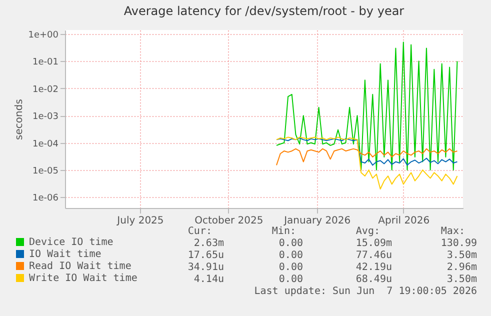  Describe the element at coordinates (45, 63) in the screenshot. I see `y-tick-label: 1e-01` at that location.